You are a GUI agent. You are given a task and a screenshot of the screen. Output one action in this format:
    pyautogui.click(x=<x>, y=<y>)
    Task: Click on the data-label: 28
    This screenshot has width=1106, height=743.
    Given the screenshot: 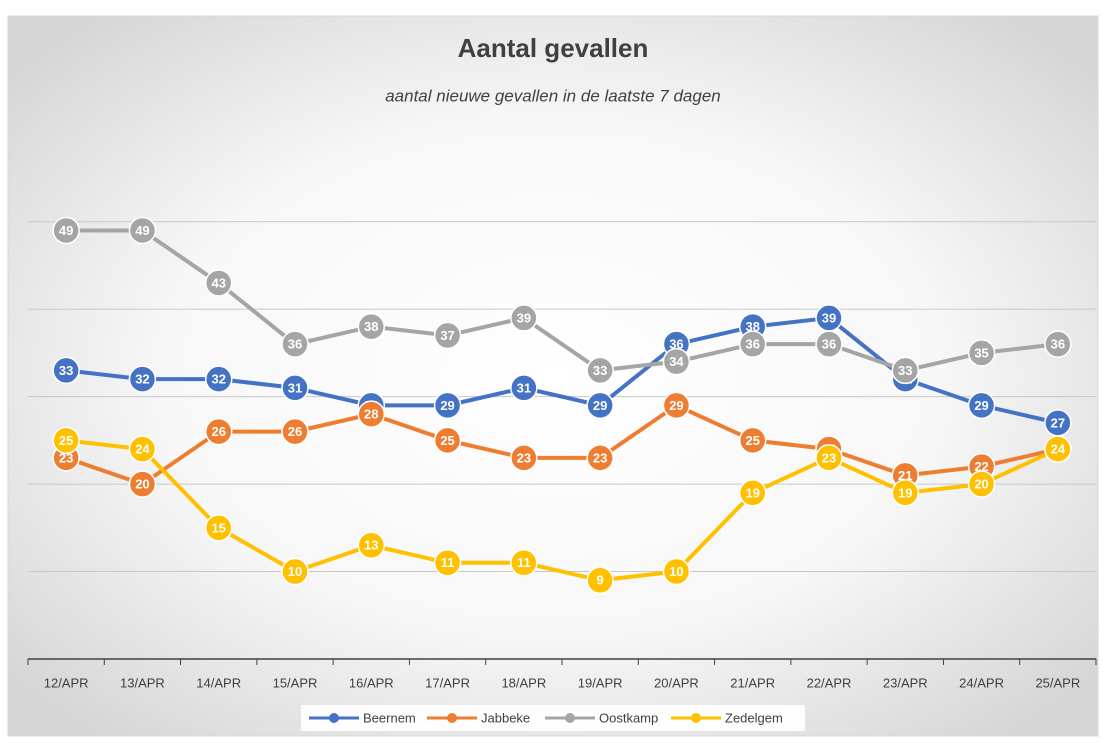 What is the action you would take?
    pyautogui.click(x=371, y=414)
    